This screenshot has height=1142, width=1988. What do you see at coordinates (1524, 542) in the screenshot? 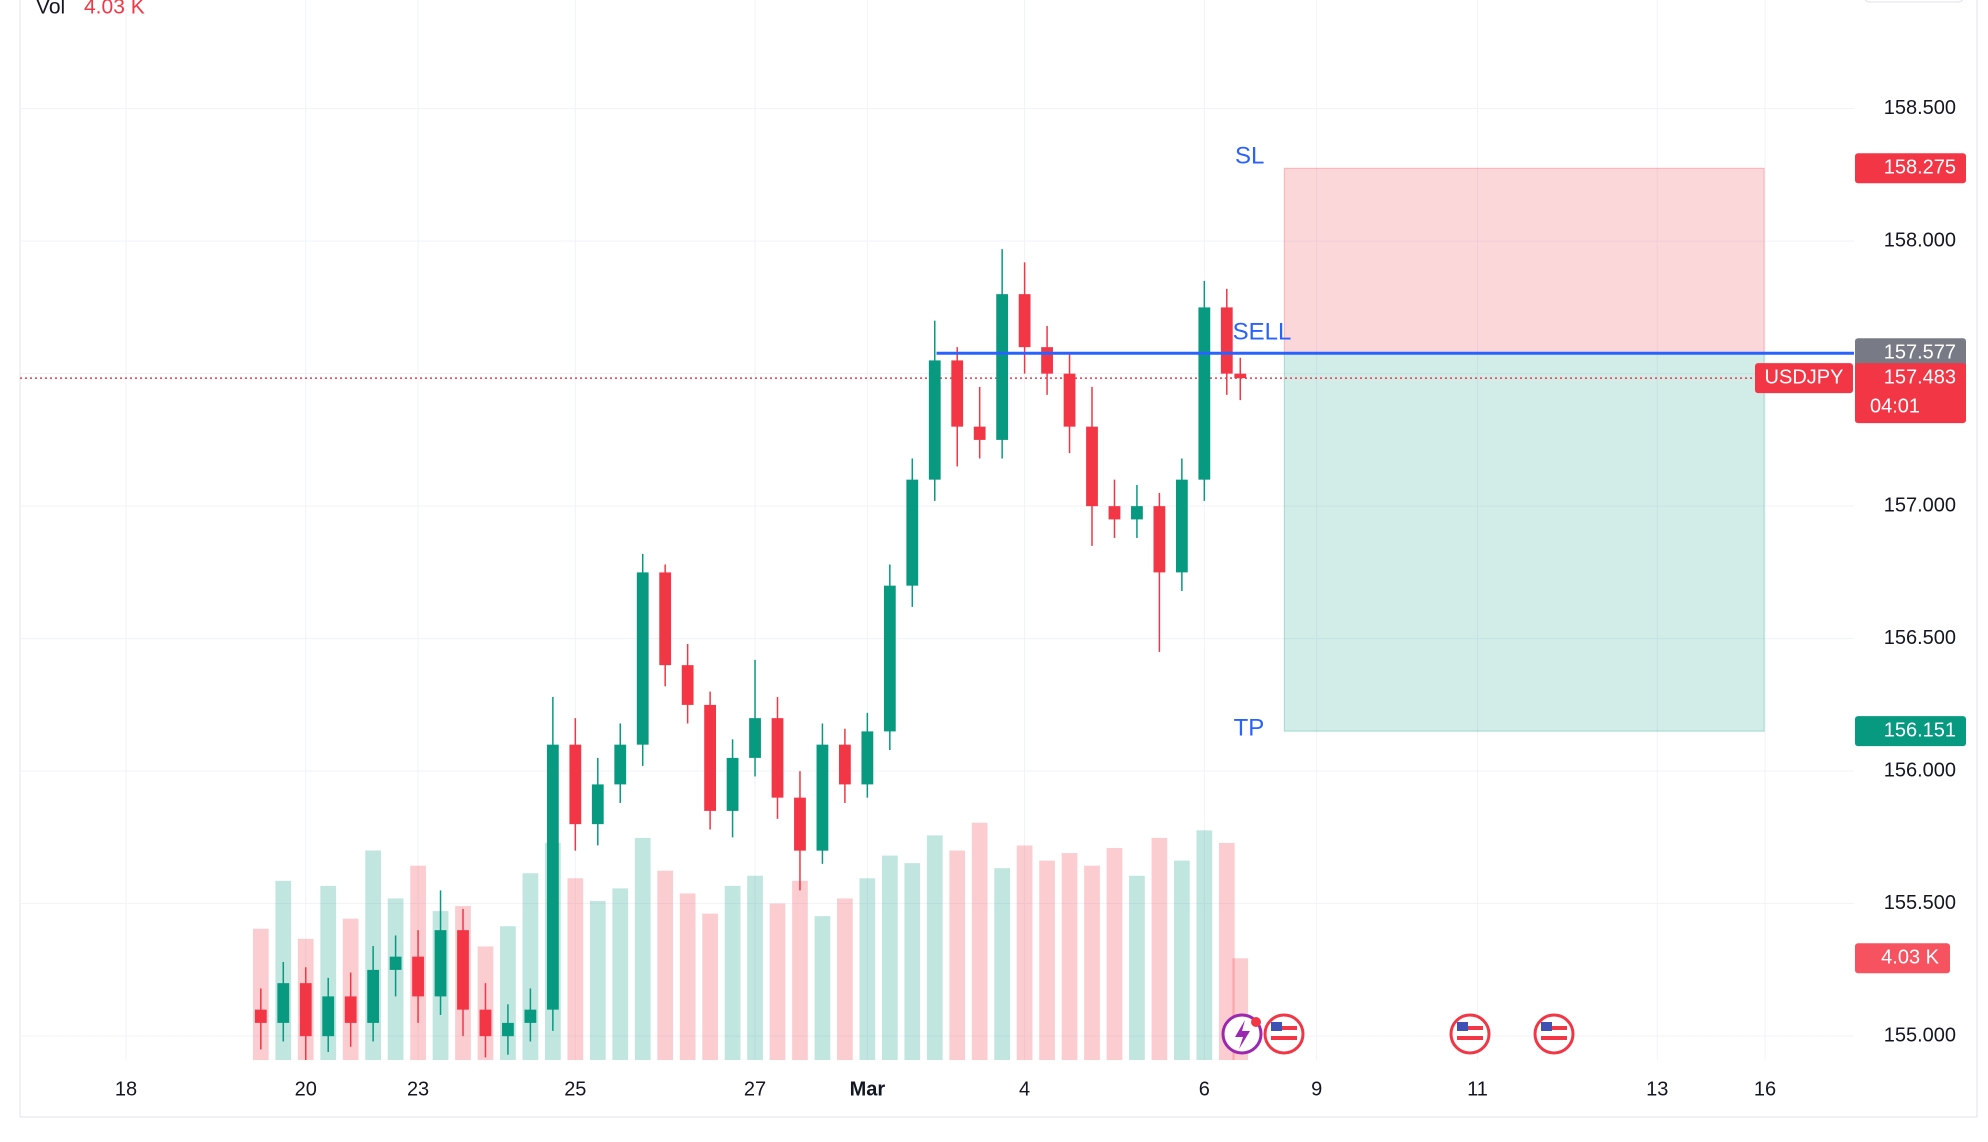
I see `target-zone` at bounding box center [1524, 542].